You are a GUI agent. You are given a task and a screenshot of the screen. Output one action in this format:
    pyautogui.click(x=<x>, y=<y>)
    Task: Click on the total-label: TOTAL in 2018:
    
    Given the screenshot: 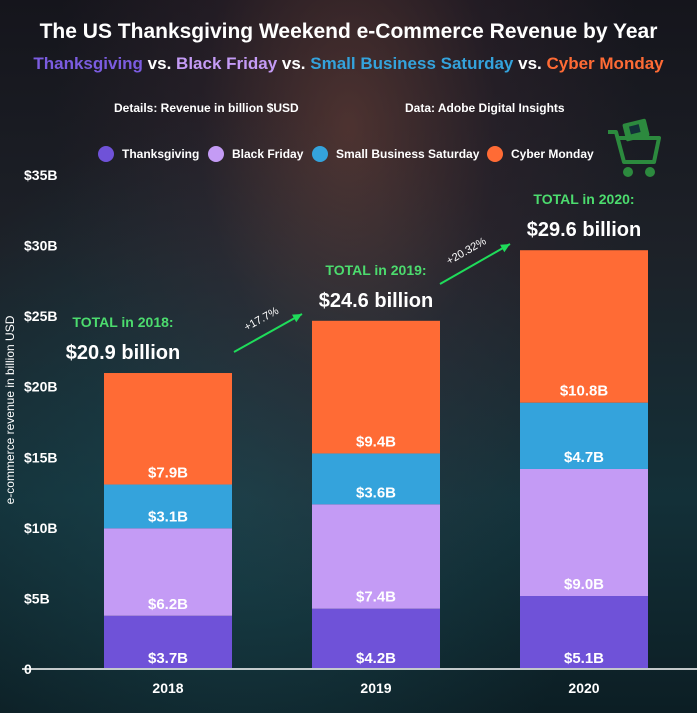 What is the action you would take?
    pyautogui.click(x=122, y=322)
    